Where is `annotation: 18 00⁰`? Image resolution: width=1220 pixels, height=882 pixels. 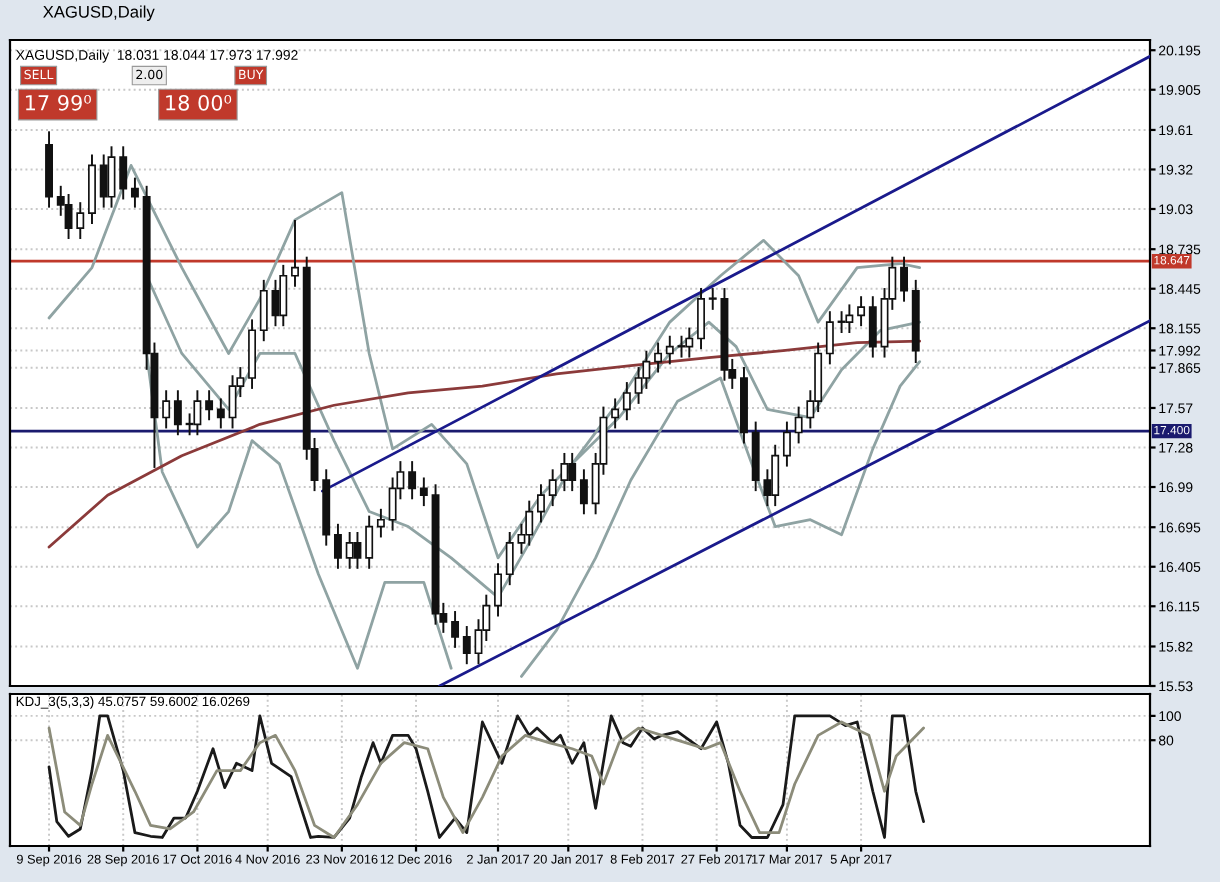 annotation: 18 00⁰ is located at coordinates (199, 102).